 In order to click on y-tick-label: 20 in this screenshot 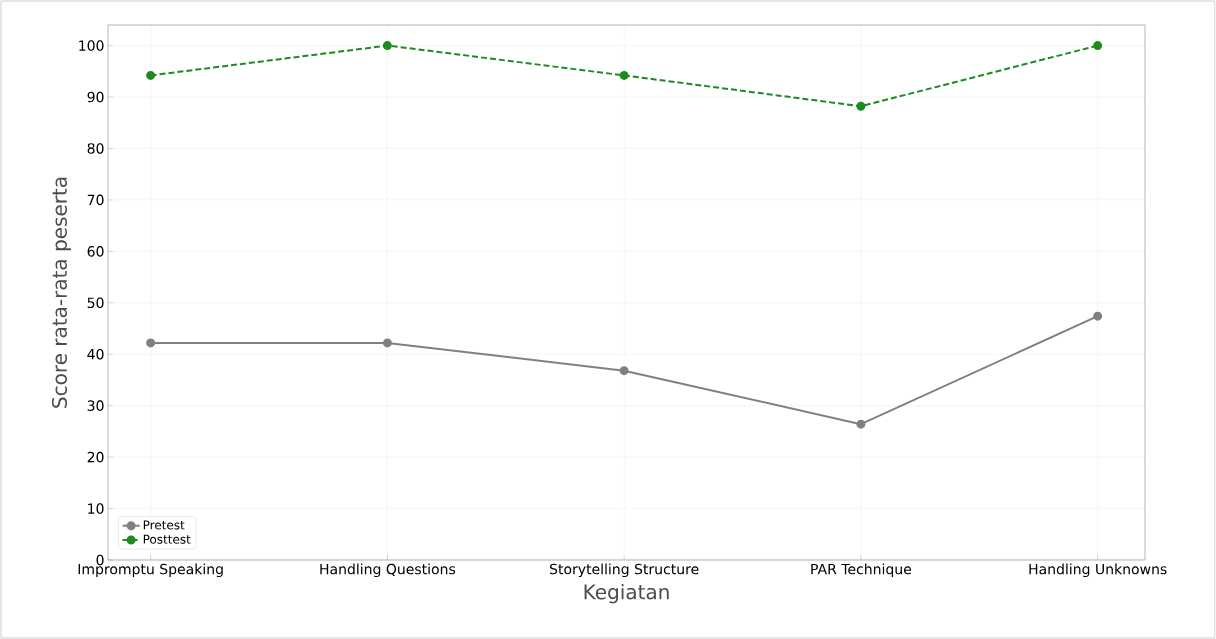, I will do `click(95, 457)`.